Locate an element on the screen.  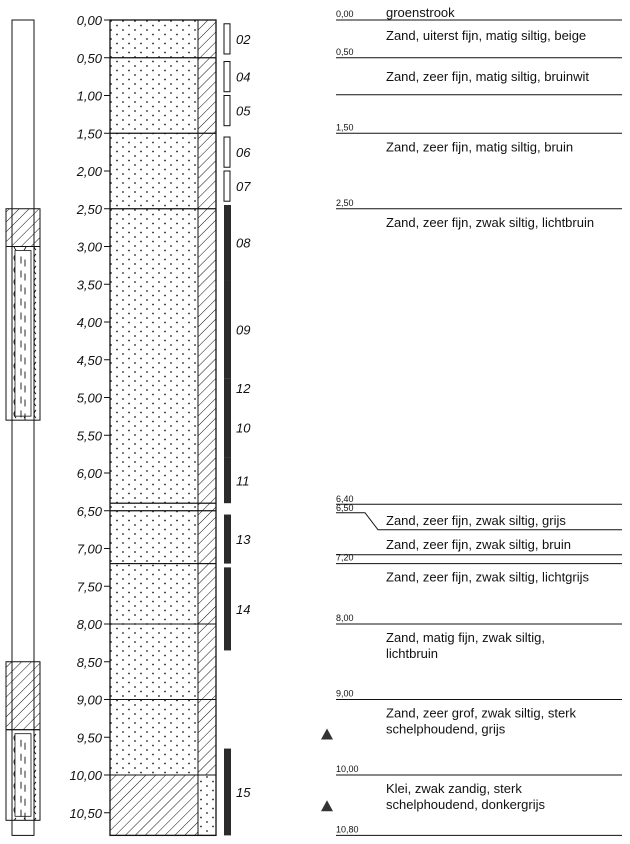
axis-tick-label: 7,50 is located at coordinates (90, 586).